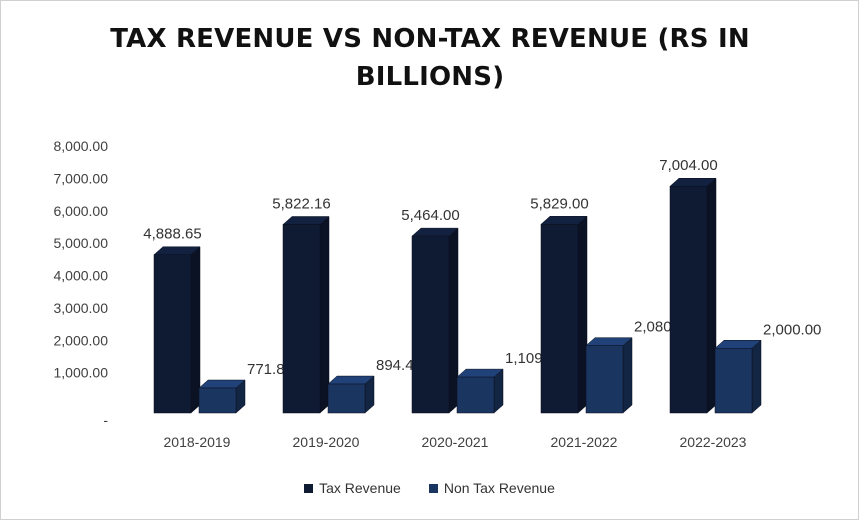 The width and height of the screenshot is (859, 520). I want to click on data-label-non-tax: 2,000.00, so click(792, 329).